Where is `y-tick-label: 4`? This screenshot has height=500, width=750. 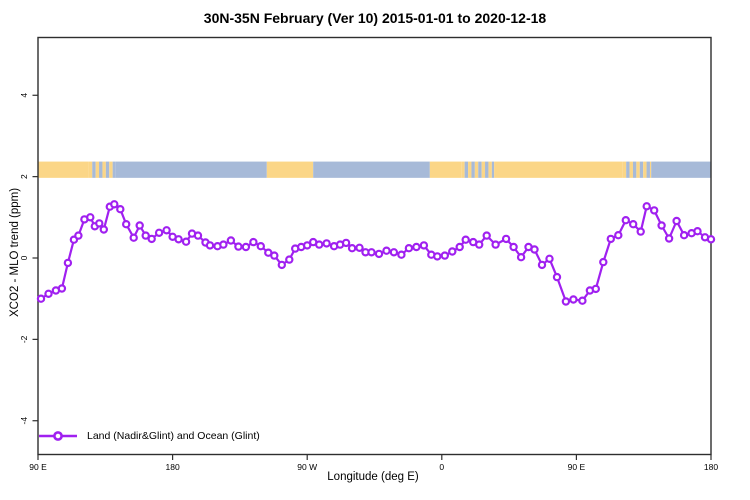 y-tick-label: 4 is located at coordinates (24, 95).